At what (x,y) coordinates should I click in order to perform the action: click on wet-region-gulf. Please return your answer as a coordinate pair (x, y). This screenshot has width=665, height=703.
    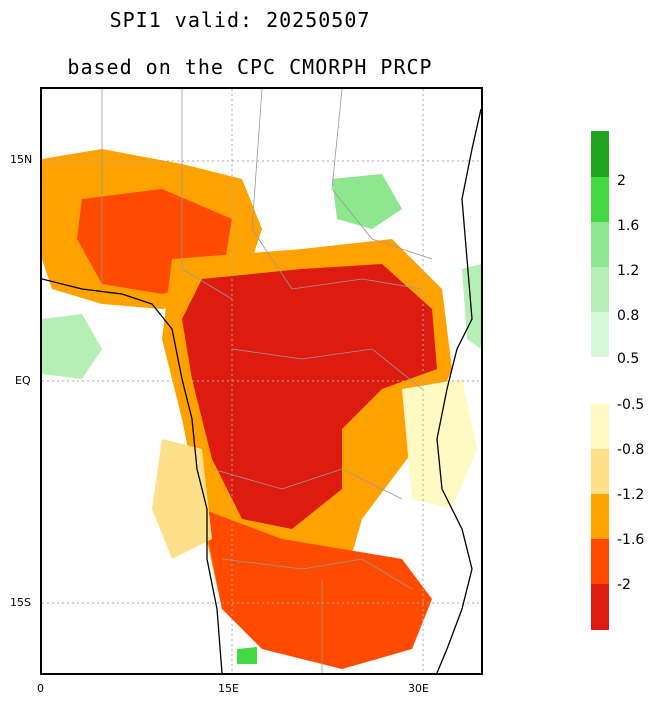
    Looking at the image, I should click on (72, 346).